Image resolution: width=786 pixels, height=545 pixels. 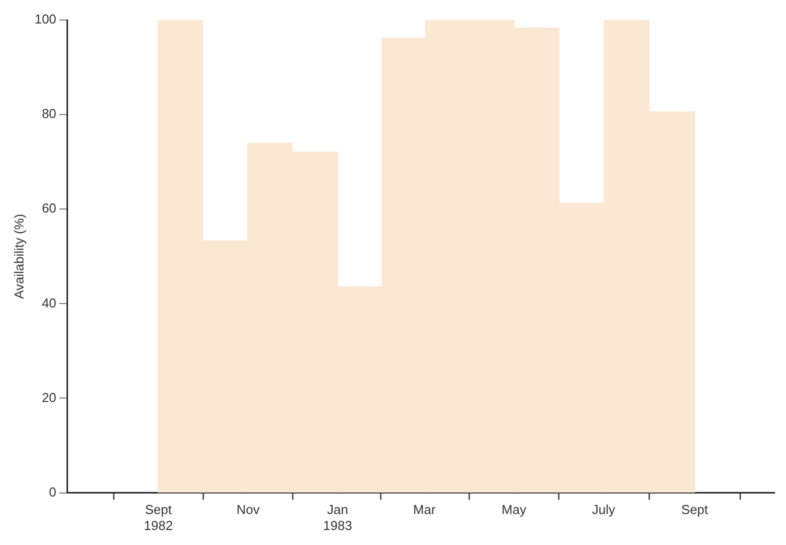 I want to click on y-tick-label: 80, so click(x=49, y=114).